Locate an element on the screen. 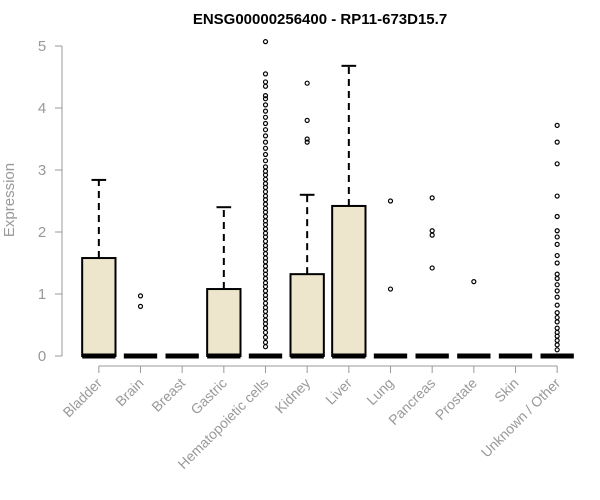 Image resolution: width=600 pixels, height=500 pixels. box-unknown-other is located at coordinates (557, 240).